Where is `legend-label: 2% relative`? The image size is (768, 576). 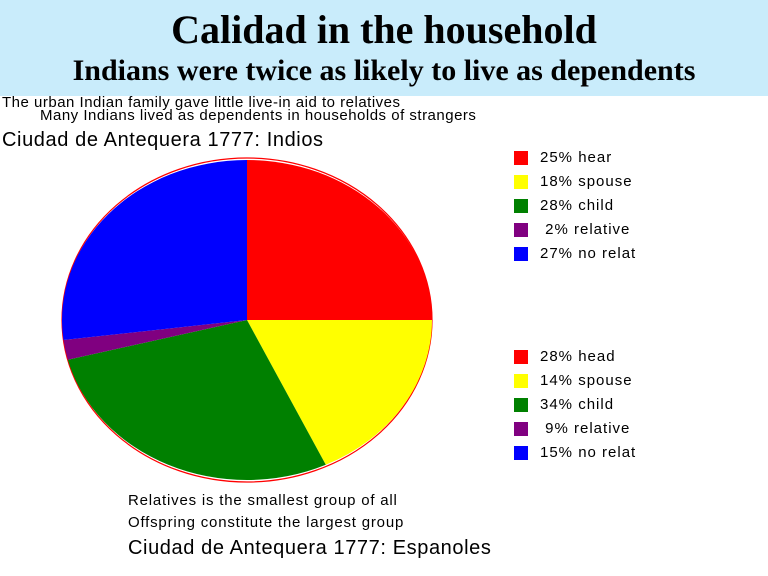 legend-label: 2% relative is located at coordinates (585, 229).